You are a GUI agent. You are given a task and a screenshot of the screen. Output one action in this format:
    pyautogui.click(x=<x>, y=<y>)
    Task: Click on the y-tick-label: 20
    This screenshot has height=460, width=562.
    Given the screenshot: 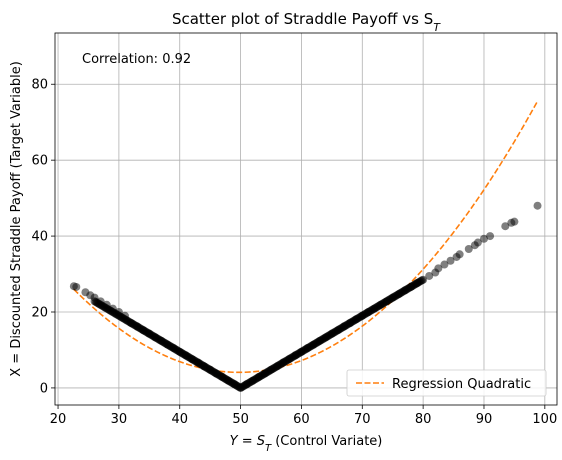 What is the action you would take?
    pyautogui.click(x=39, y=313)
    